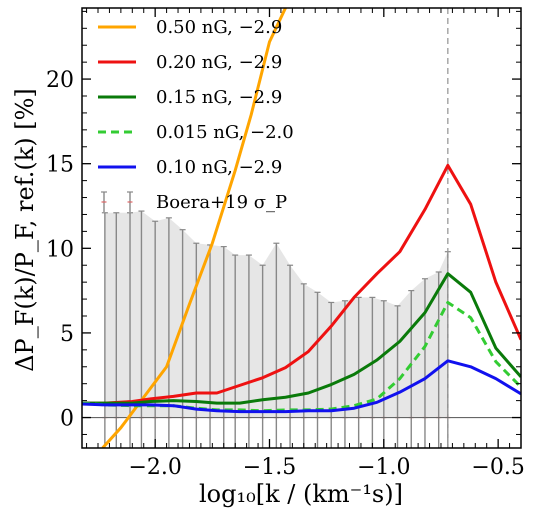  What do you see at coordinates (60, 80) in the screenshot?
I see `y-tick-label: 20` at bounding box center [60, 80].